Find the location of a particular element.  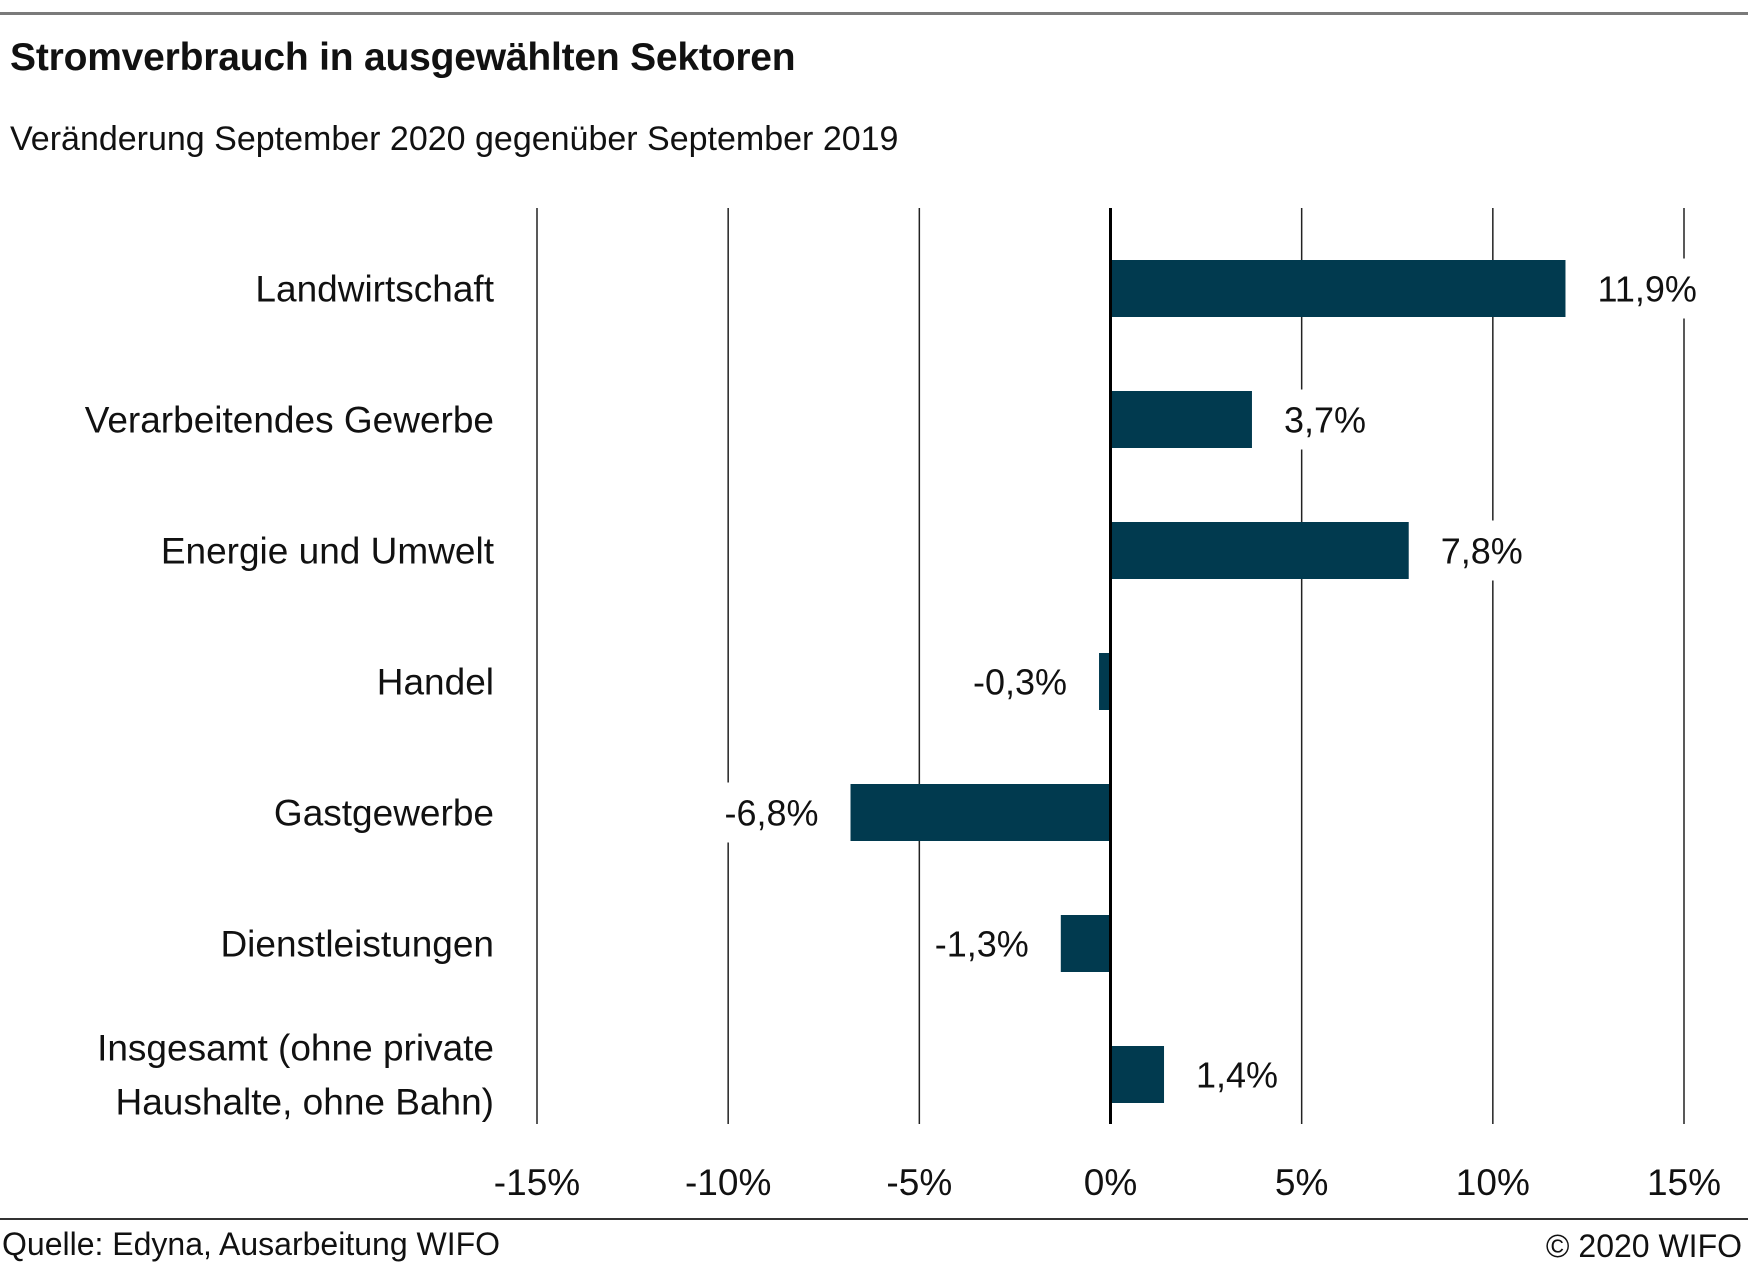

bottom-rule is located at coordinates (874, 1219).